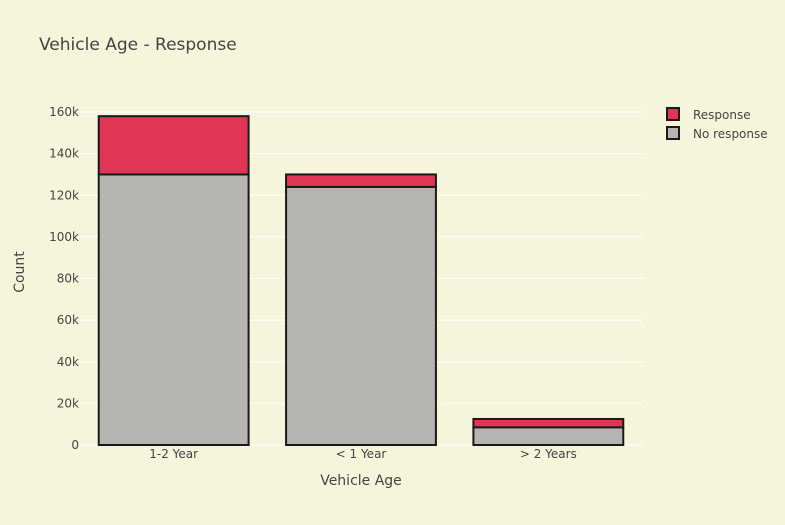 Image resolution: width=785 pixels, height=525 pixels. I want to click on y-axis-ticks: 0 20k 40k 60k 80k 100k 120k 140k 160k, so click(64, 278).